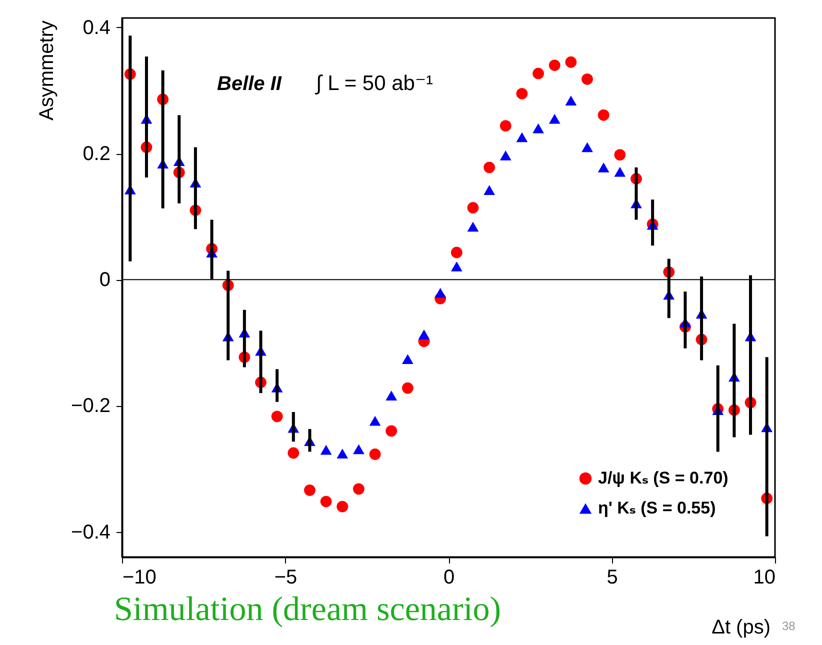  What do you see at coordinates (764, 577) in the screenshot?
I see `x-tick-label: 10` at bounding box center [764, 577].